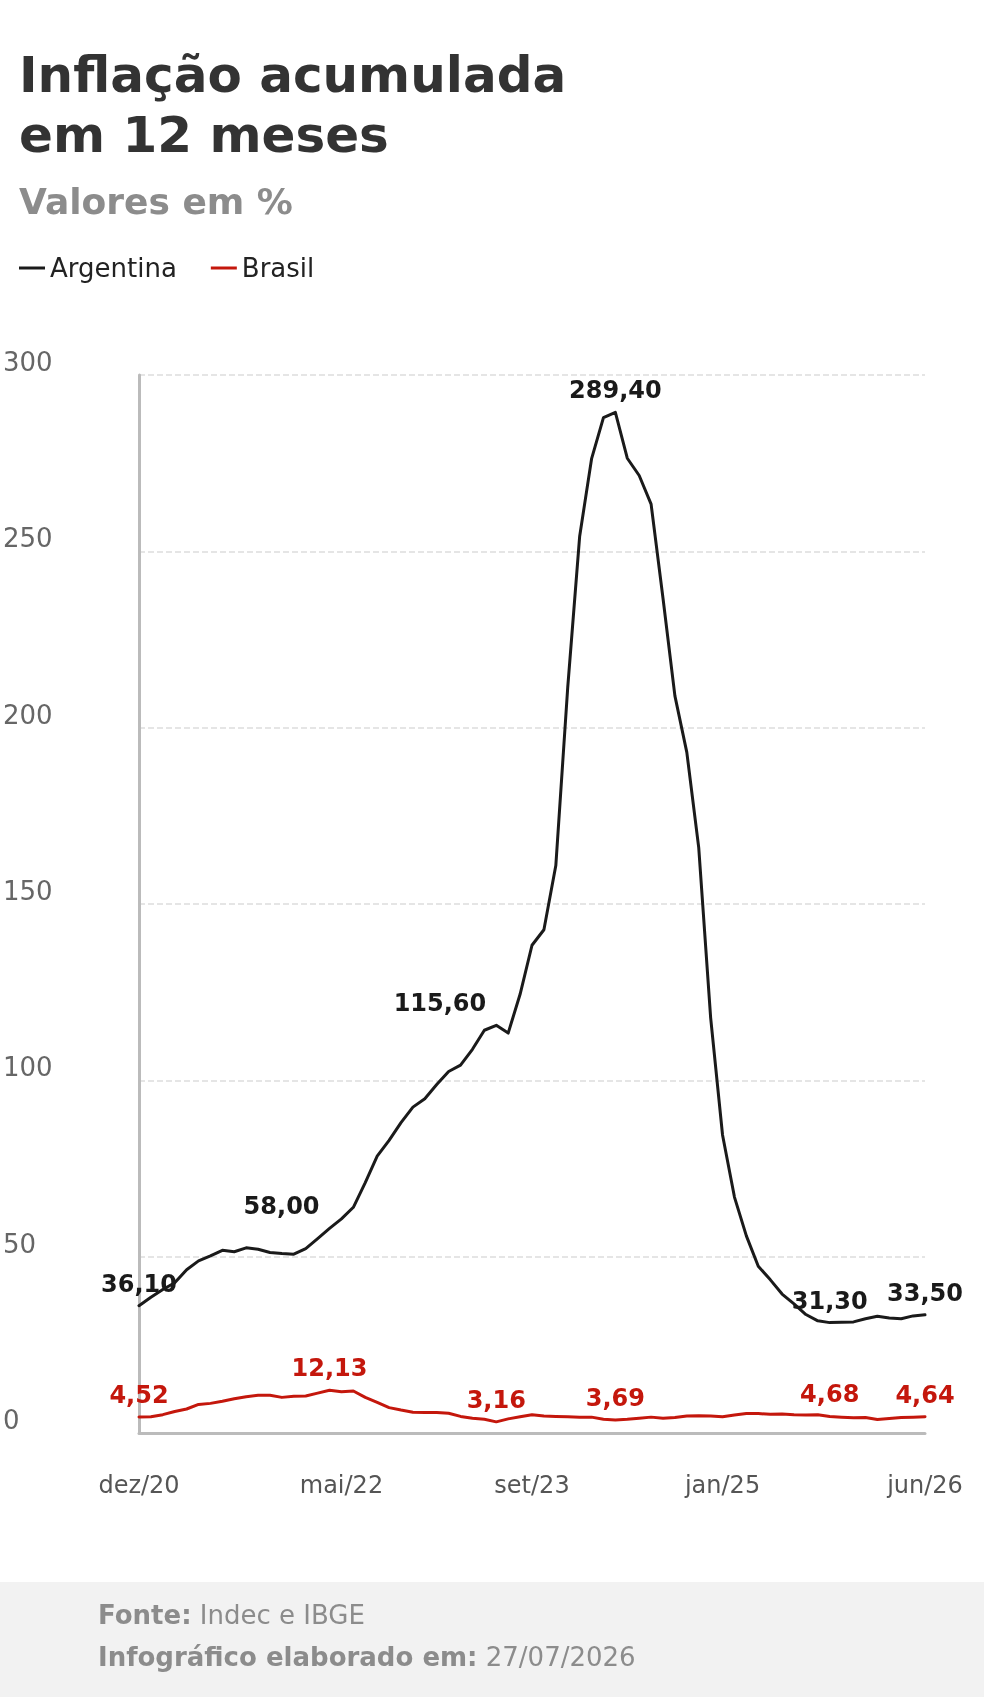 This screenshot has width=984, height=1697. What do you see at coordinates (925, 1292) in the screenshot?
I see `data-label: 33,50` at bounding box center [925, 1292].